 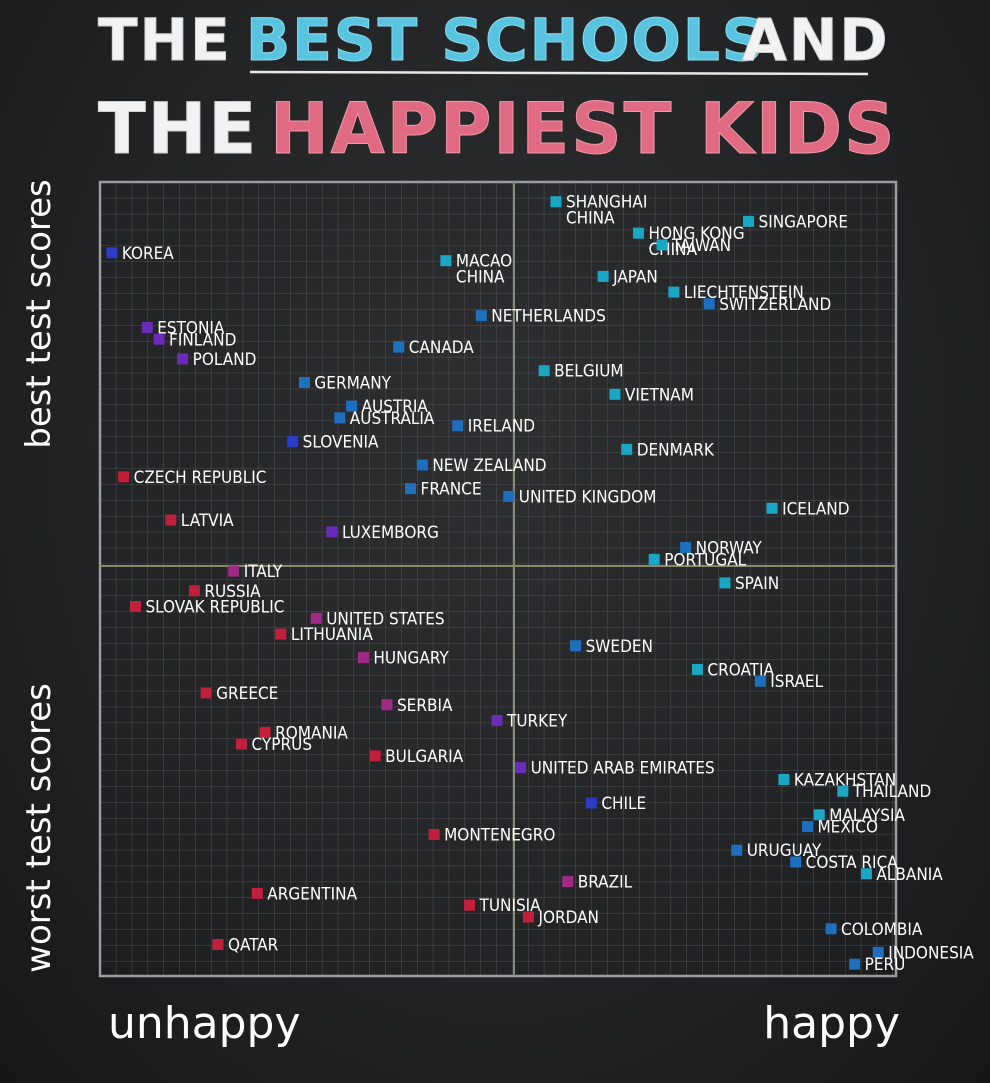 I want to click on point-label: ARGENTINA, so click(x=312, y=894).